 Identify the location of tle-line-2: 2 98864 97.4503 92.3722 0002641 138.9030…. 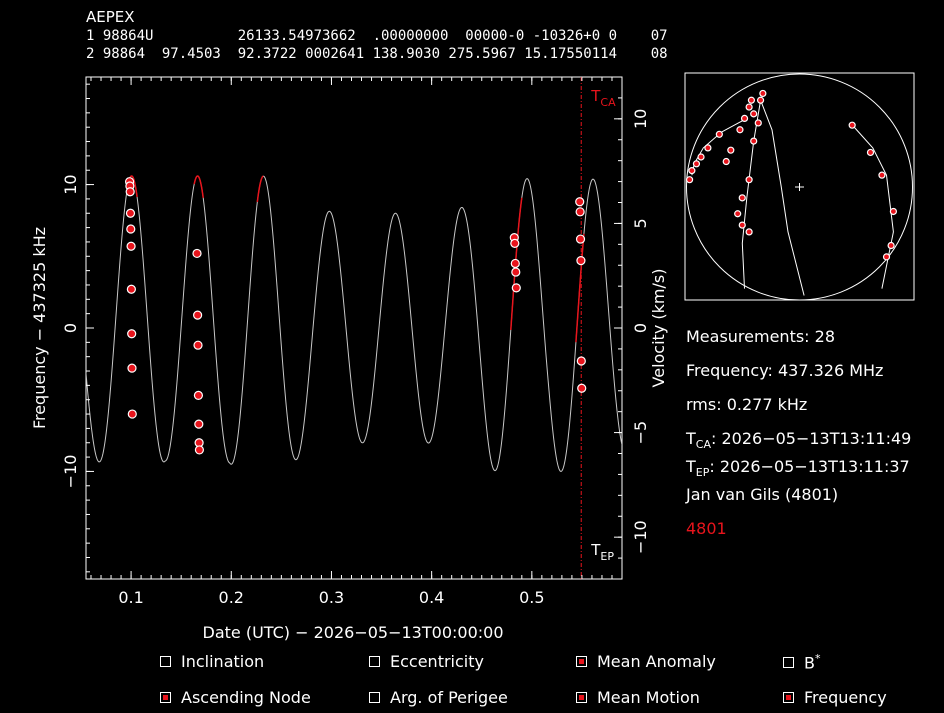
(377, 54).